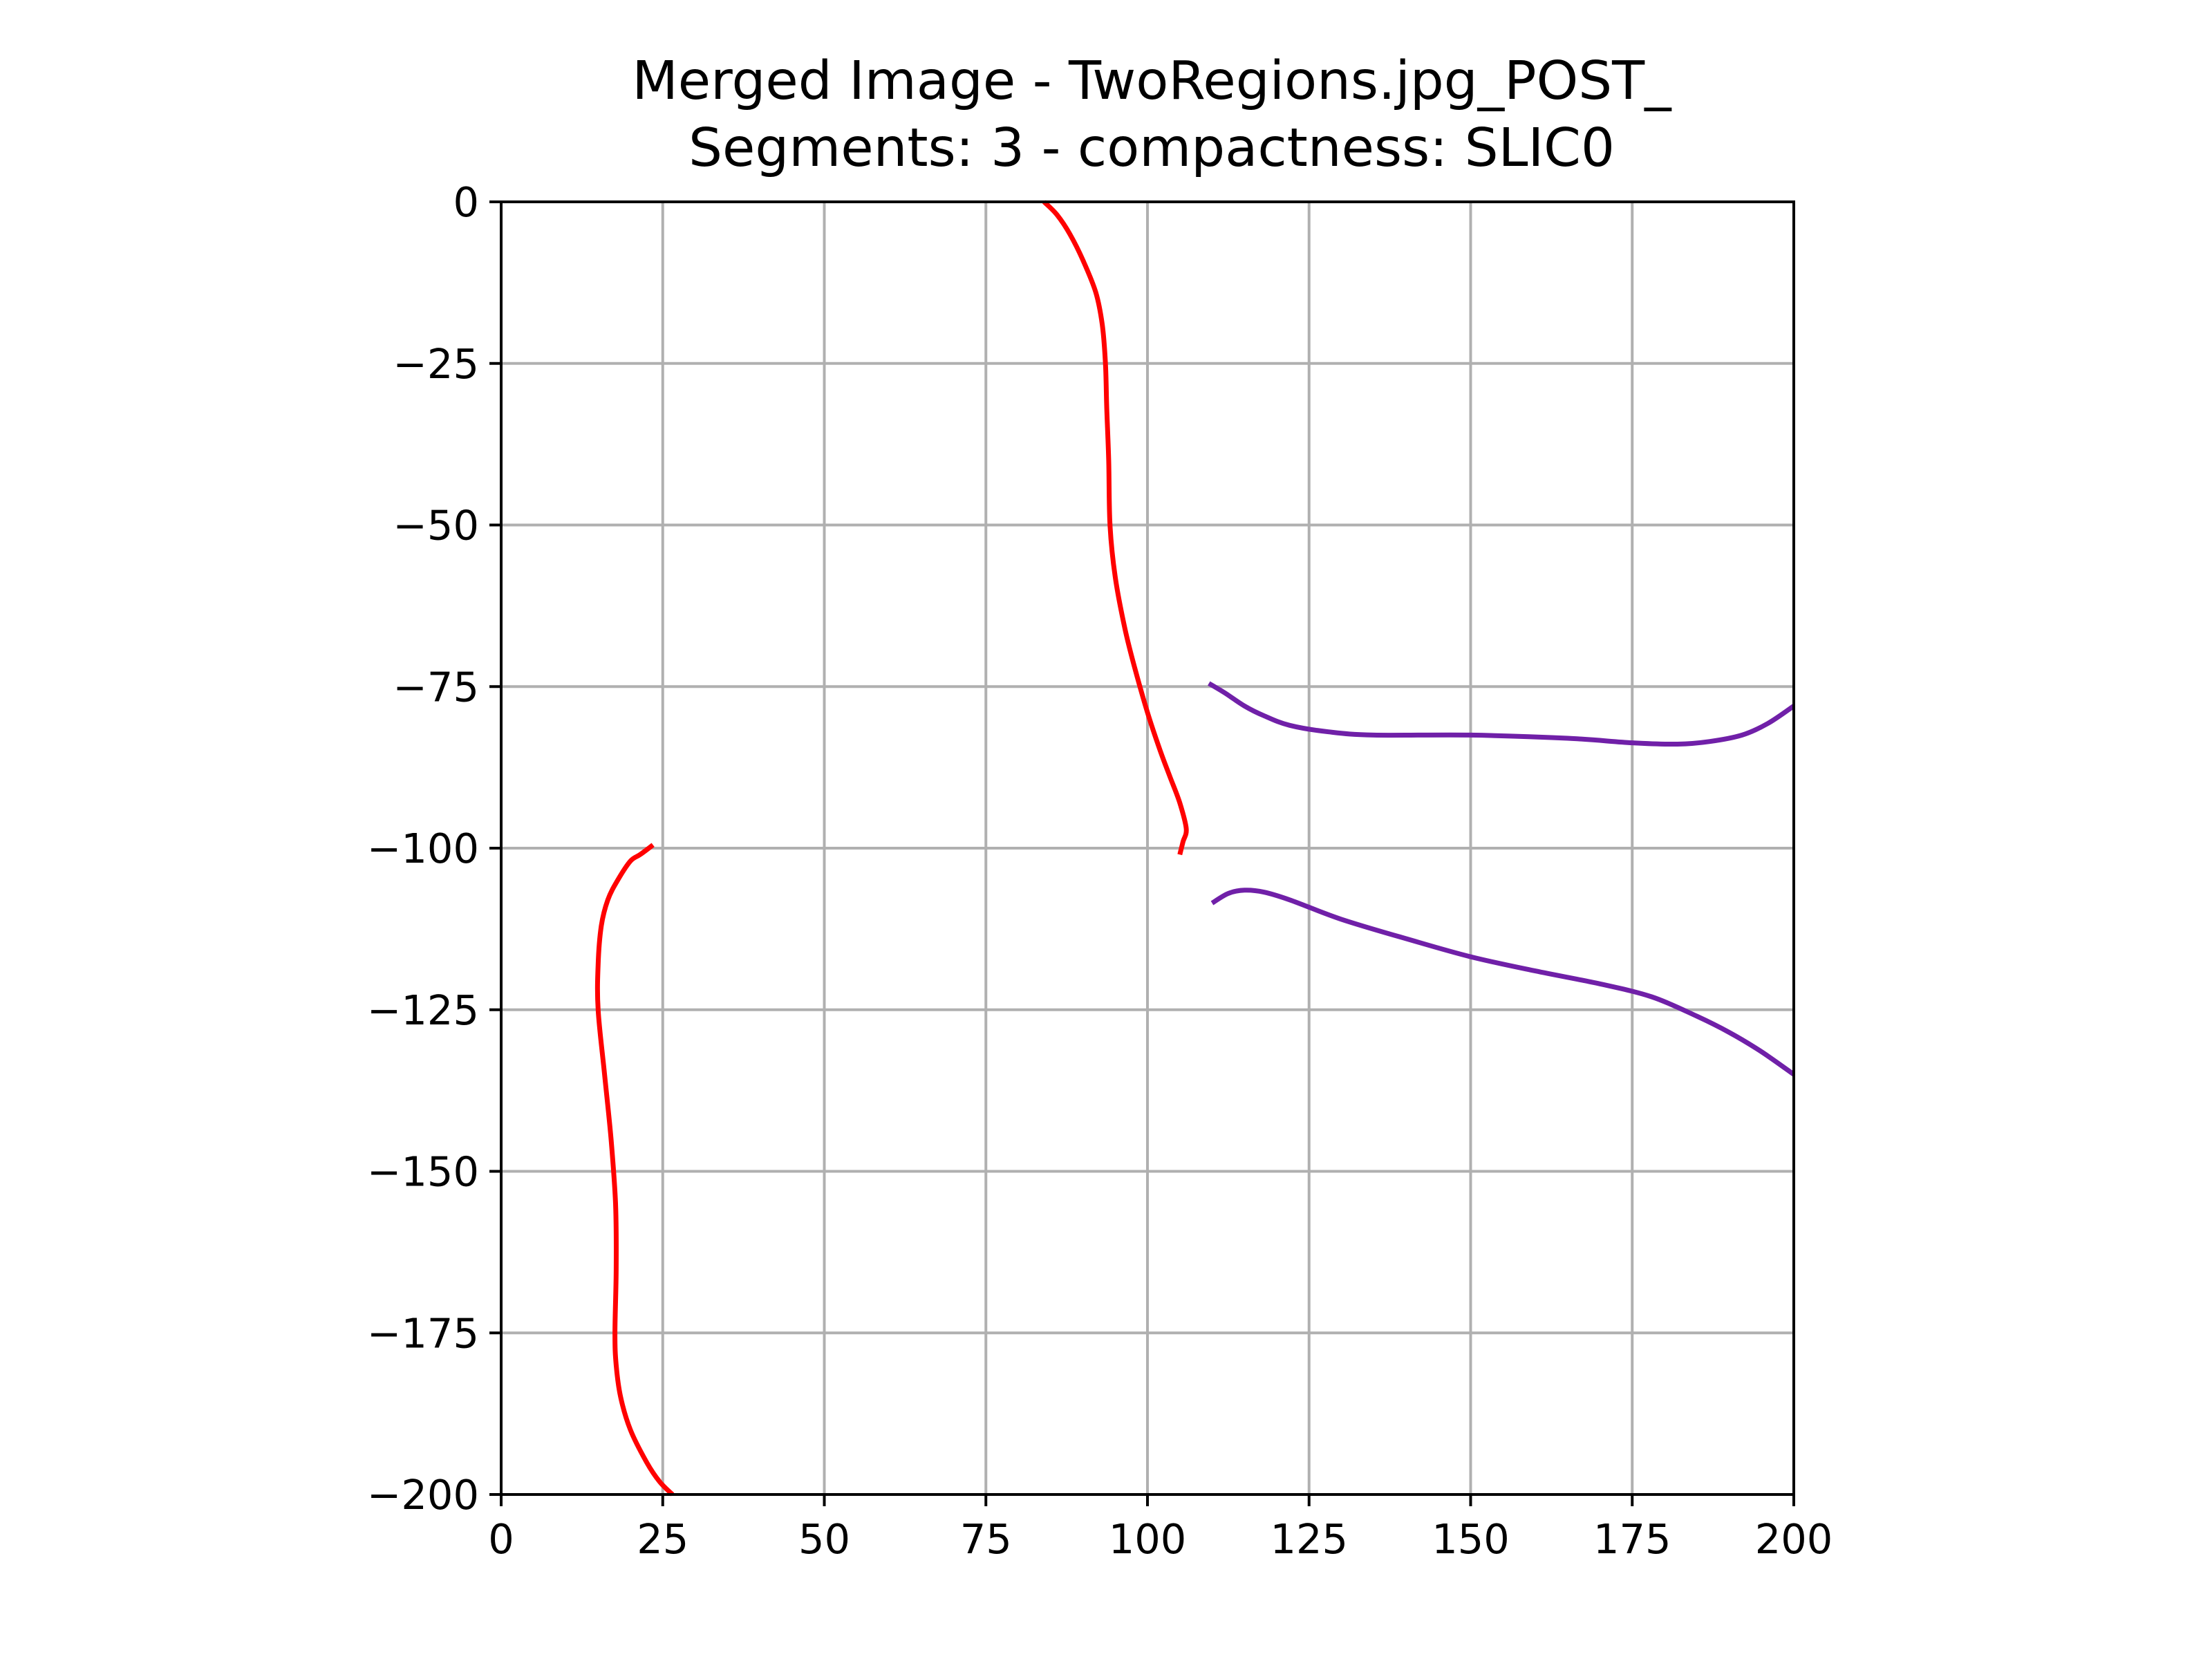 The width and height of the screenshot is (2212, 1659). I want to click on y-tick-label: −175, so click(423, 1333).